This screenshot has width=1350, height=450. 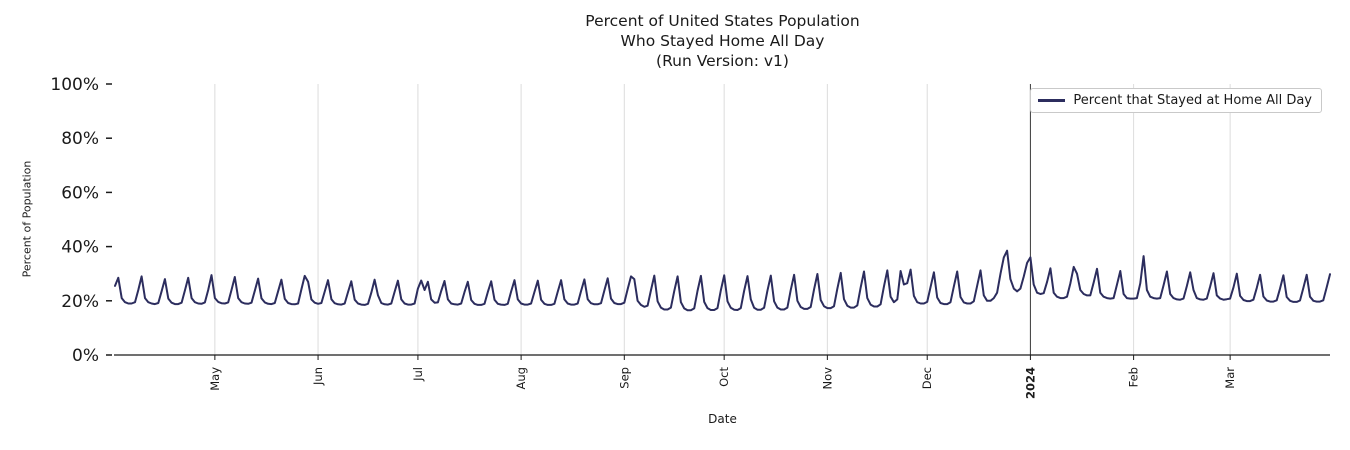 I want to click on x-tick-label: Aug, so click(x=521, y=378).